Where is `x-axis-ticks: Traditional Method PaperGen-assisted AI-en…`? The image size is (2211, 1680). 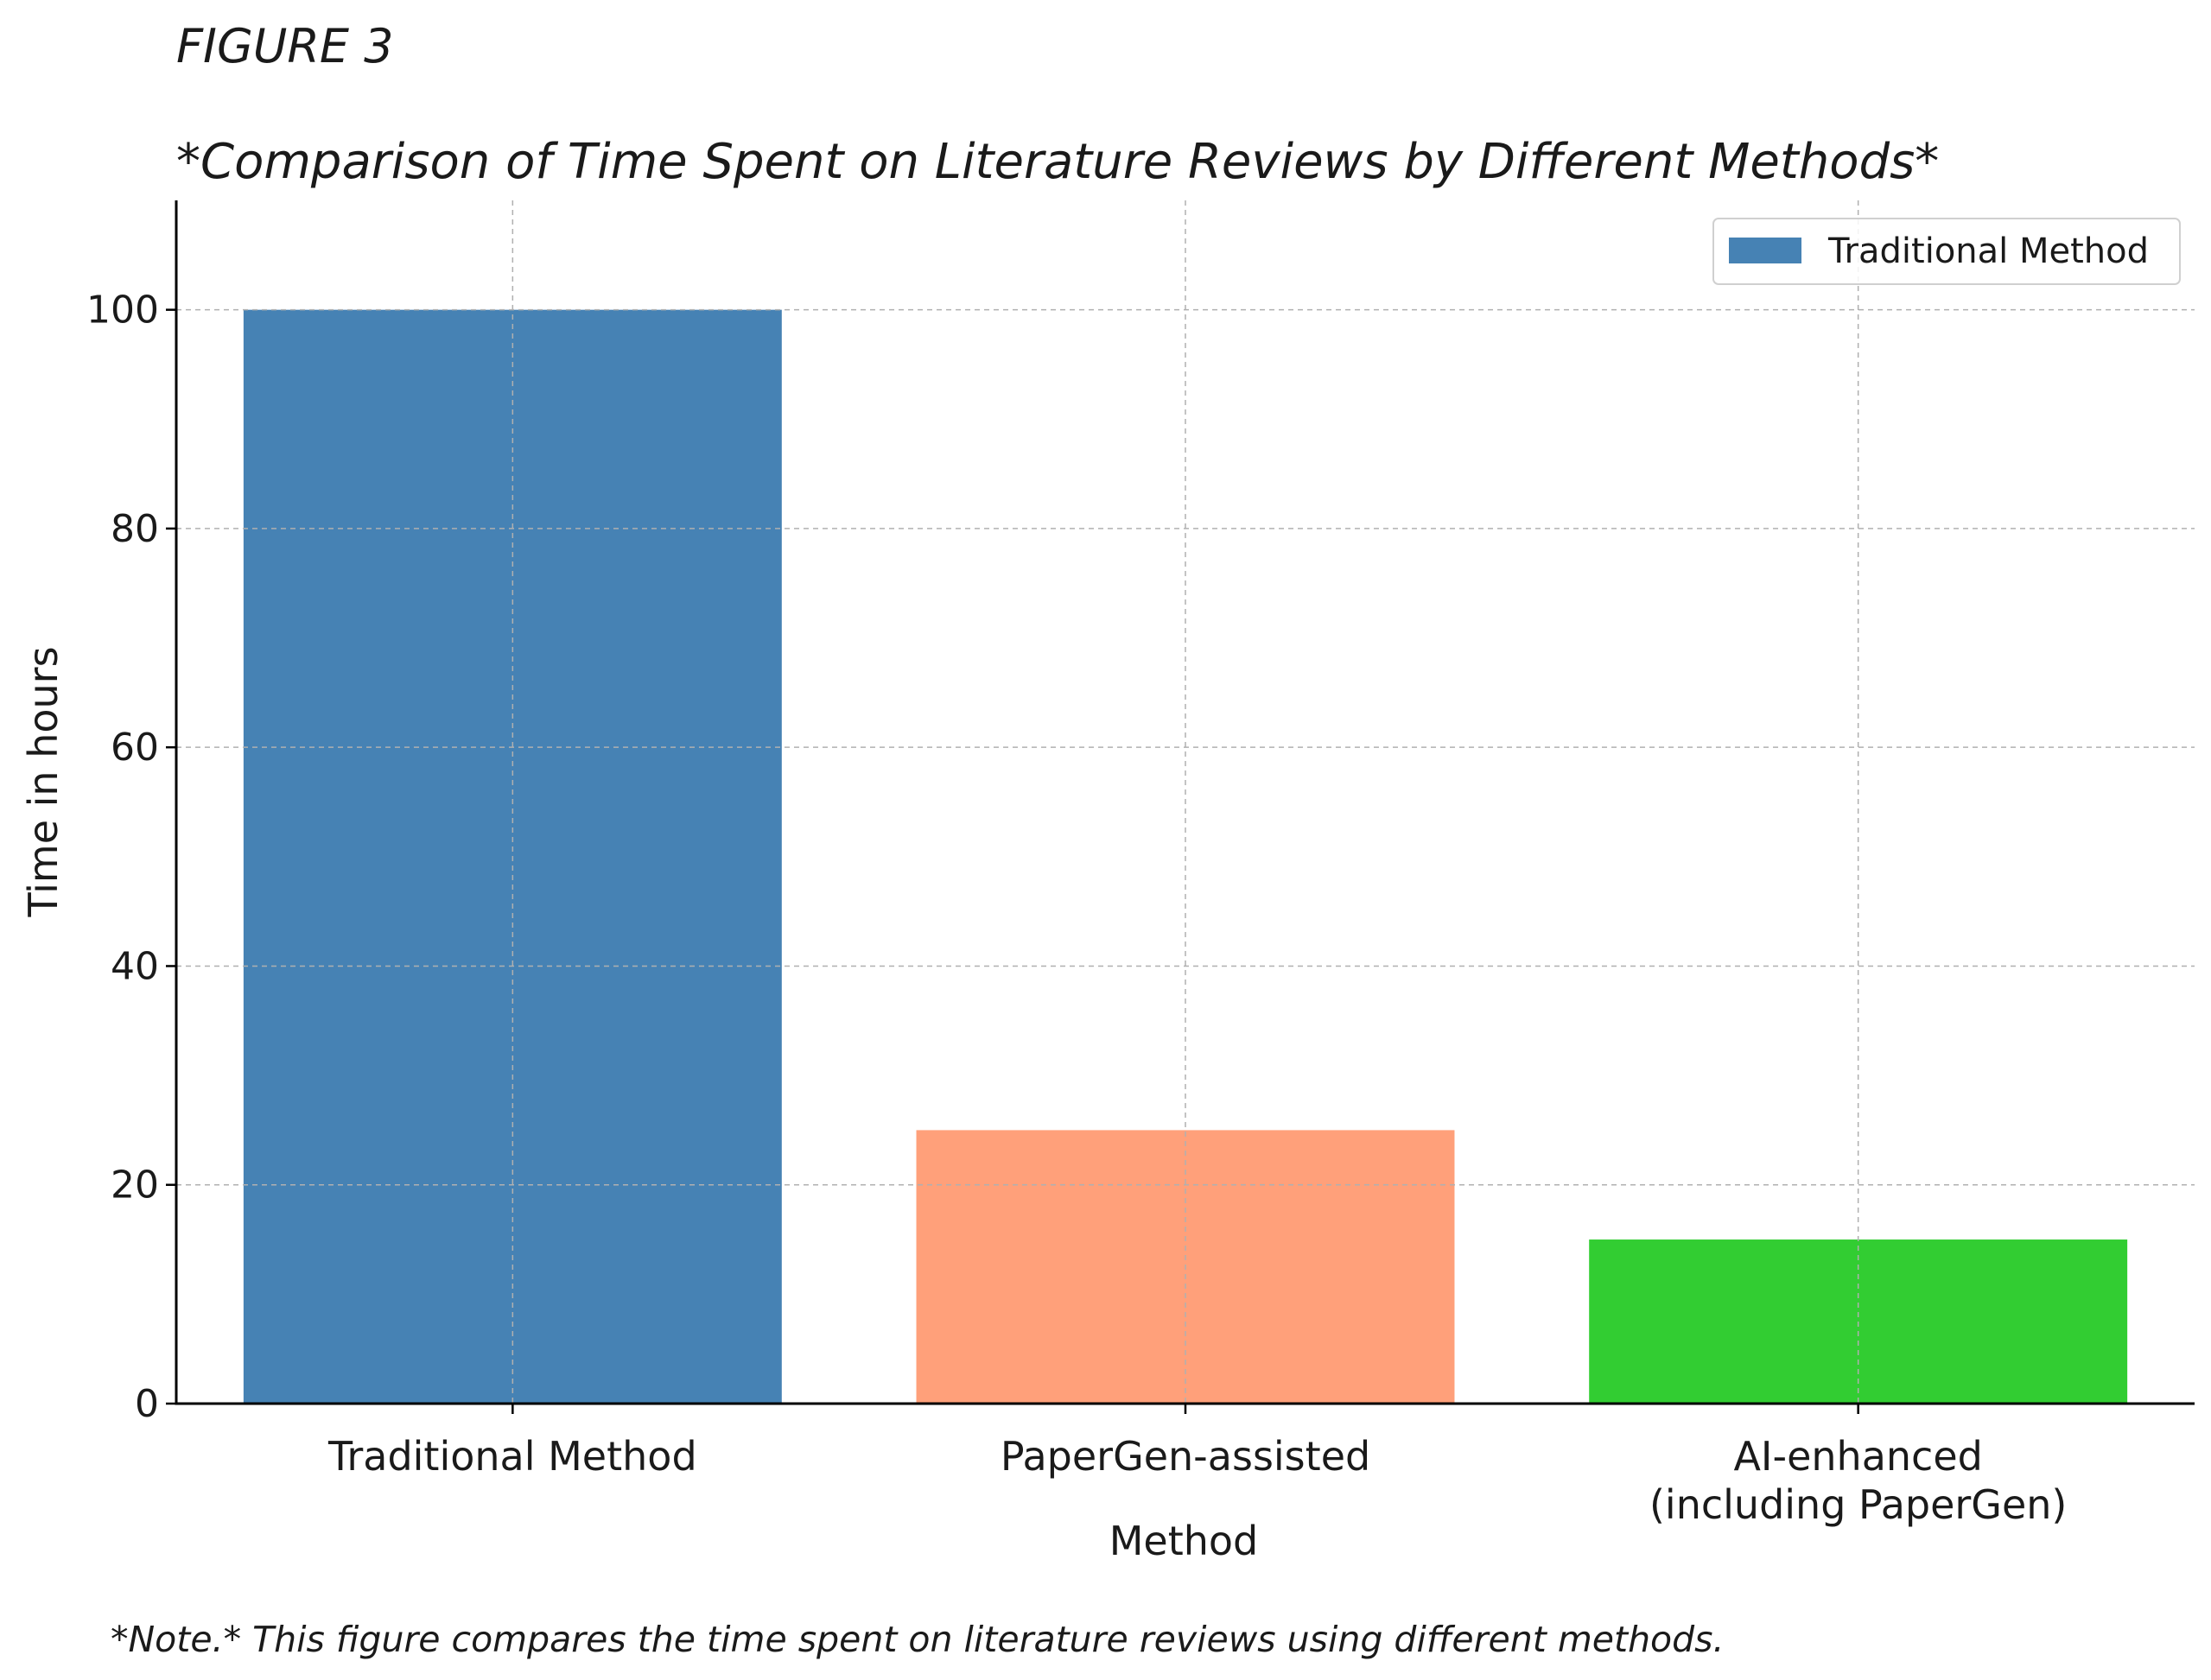
x-axis-ticks: Traditional Method PaperGen-assisted AI-en… is located at coordinates (1197, 1466).